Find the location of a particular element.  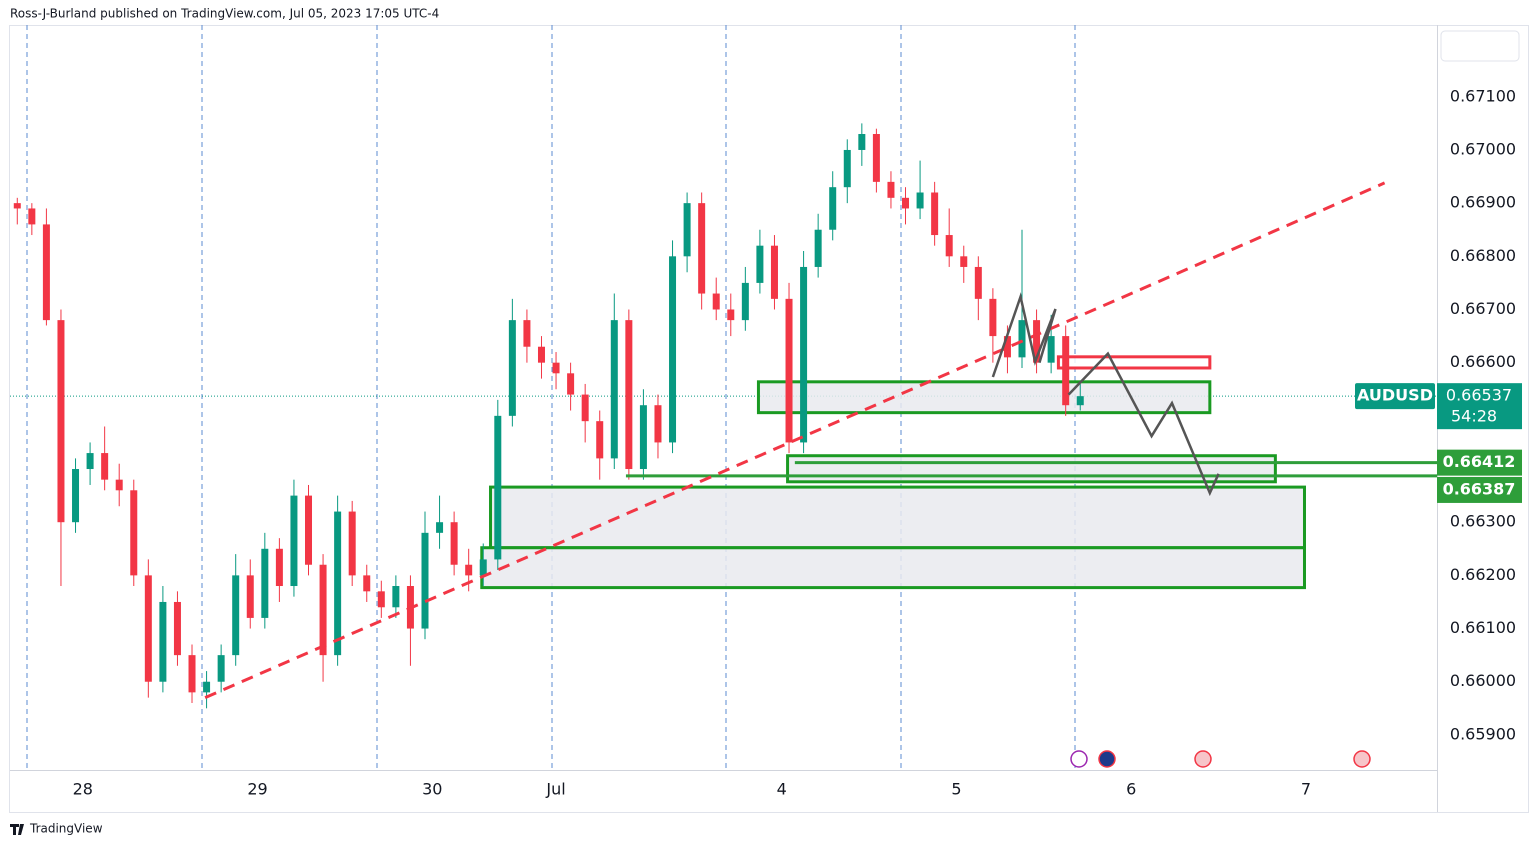

x-tick-label: 29 is located at coordinates (257, 789).